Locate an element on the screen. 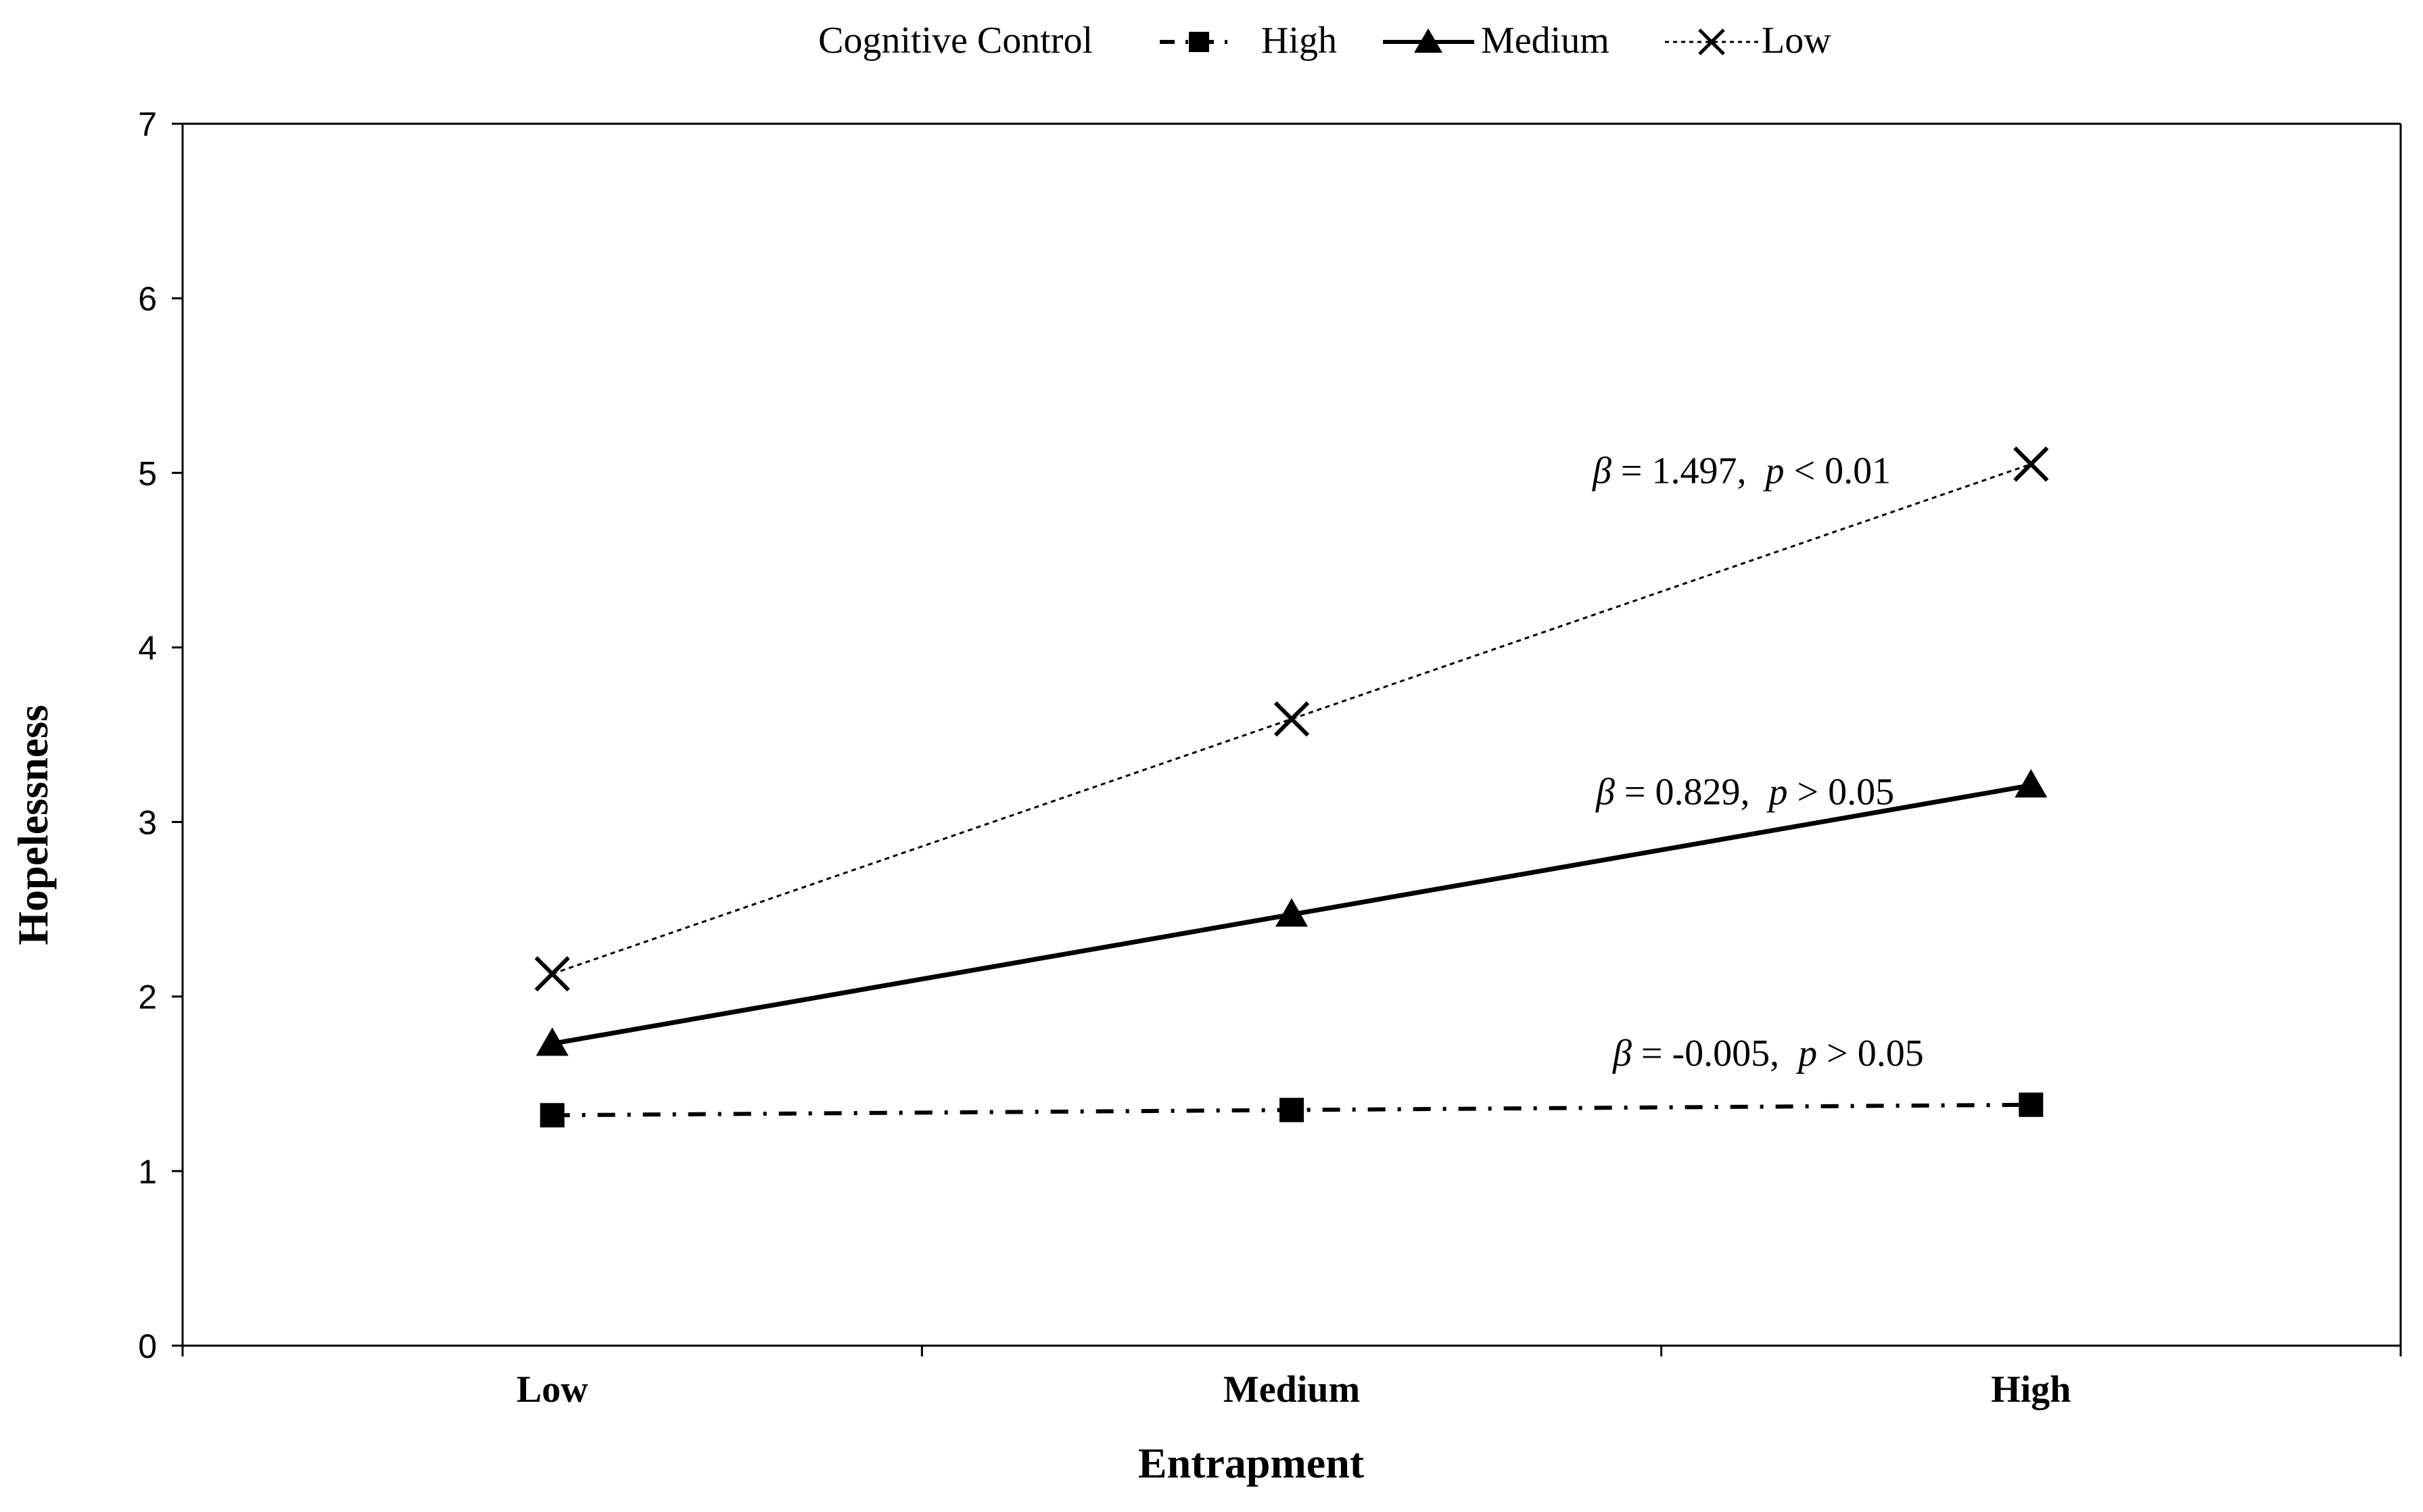 The height and width of the screenshot is (1512, 2423). annotation-medium-pval: > 0.05 is located at coordinates (1840, 792).